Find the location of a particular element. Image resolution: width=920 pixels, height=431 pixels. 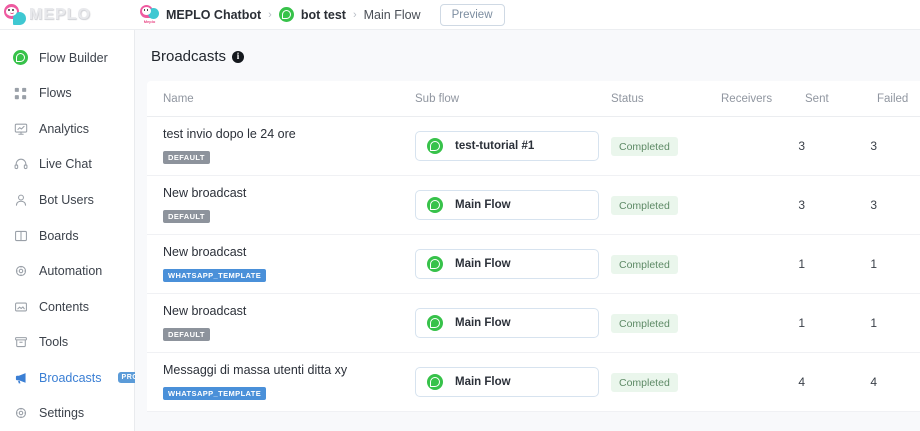

col-header-sent: Sent is located at coordinates (841, 99).